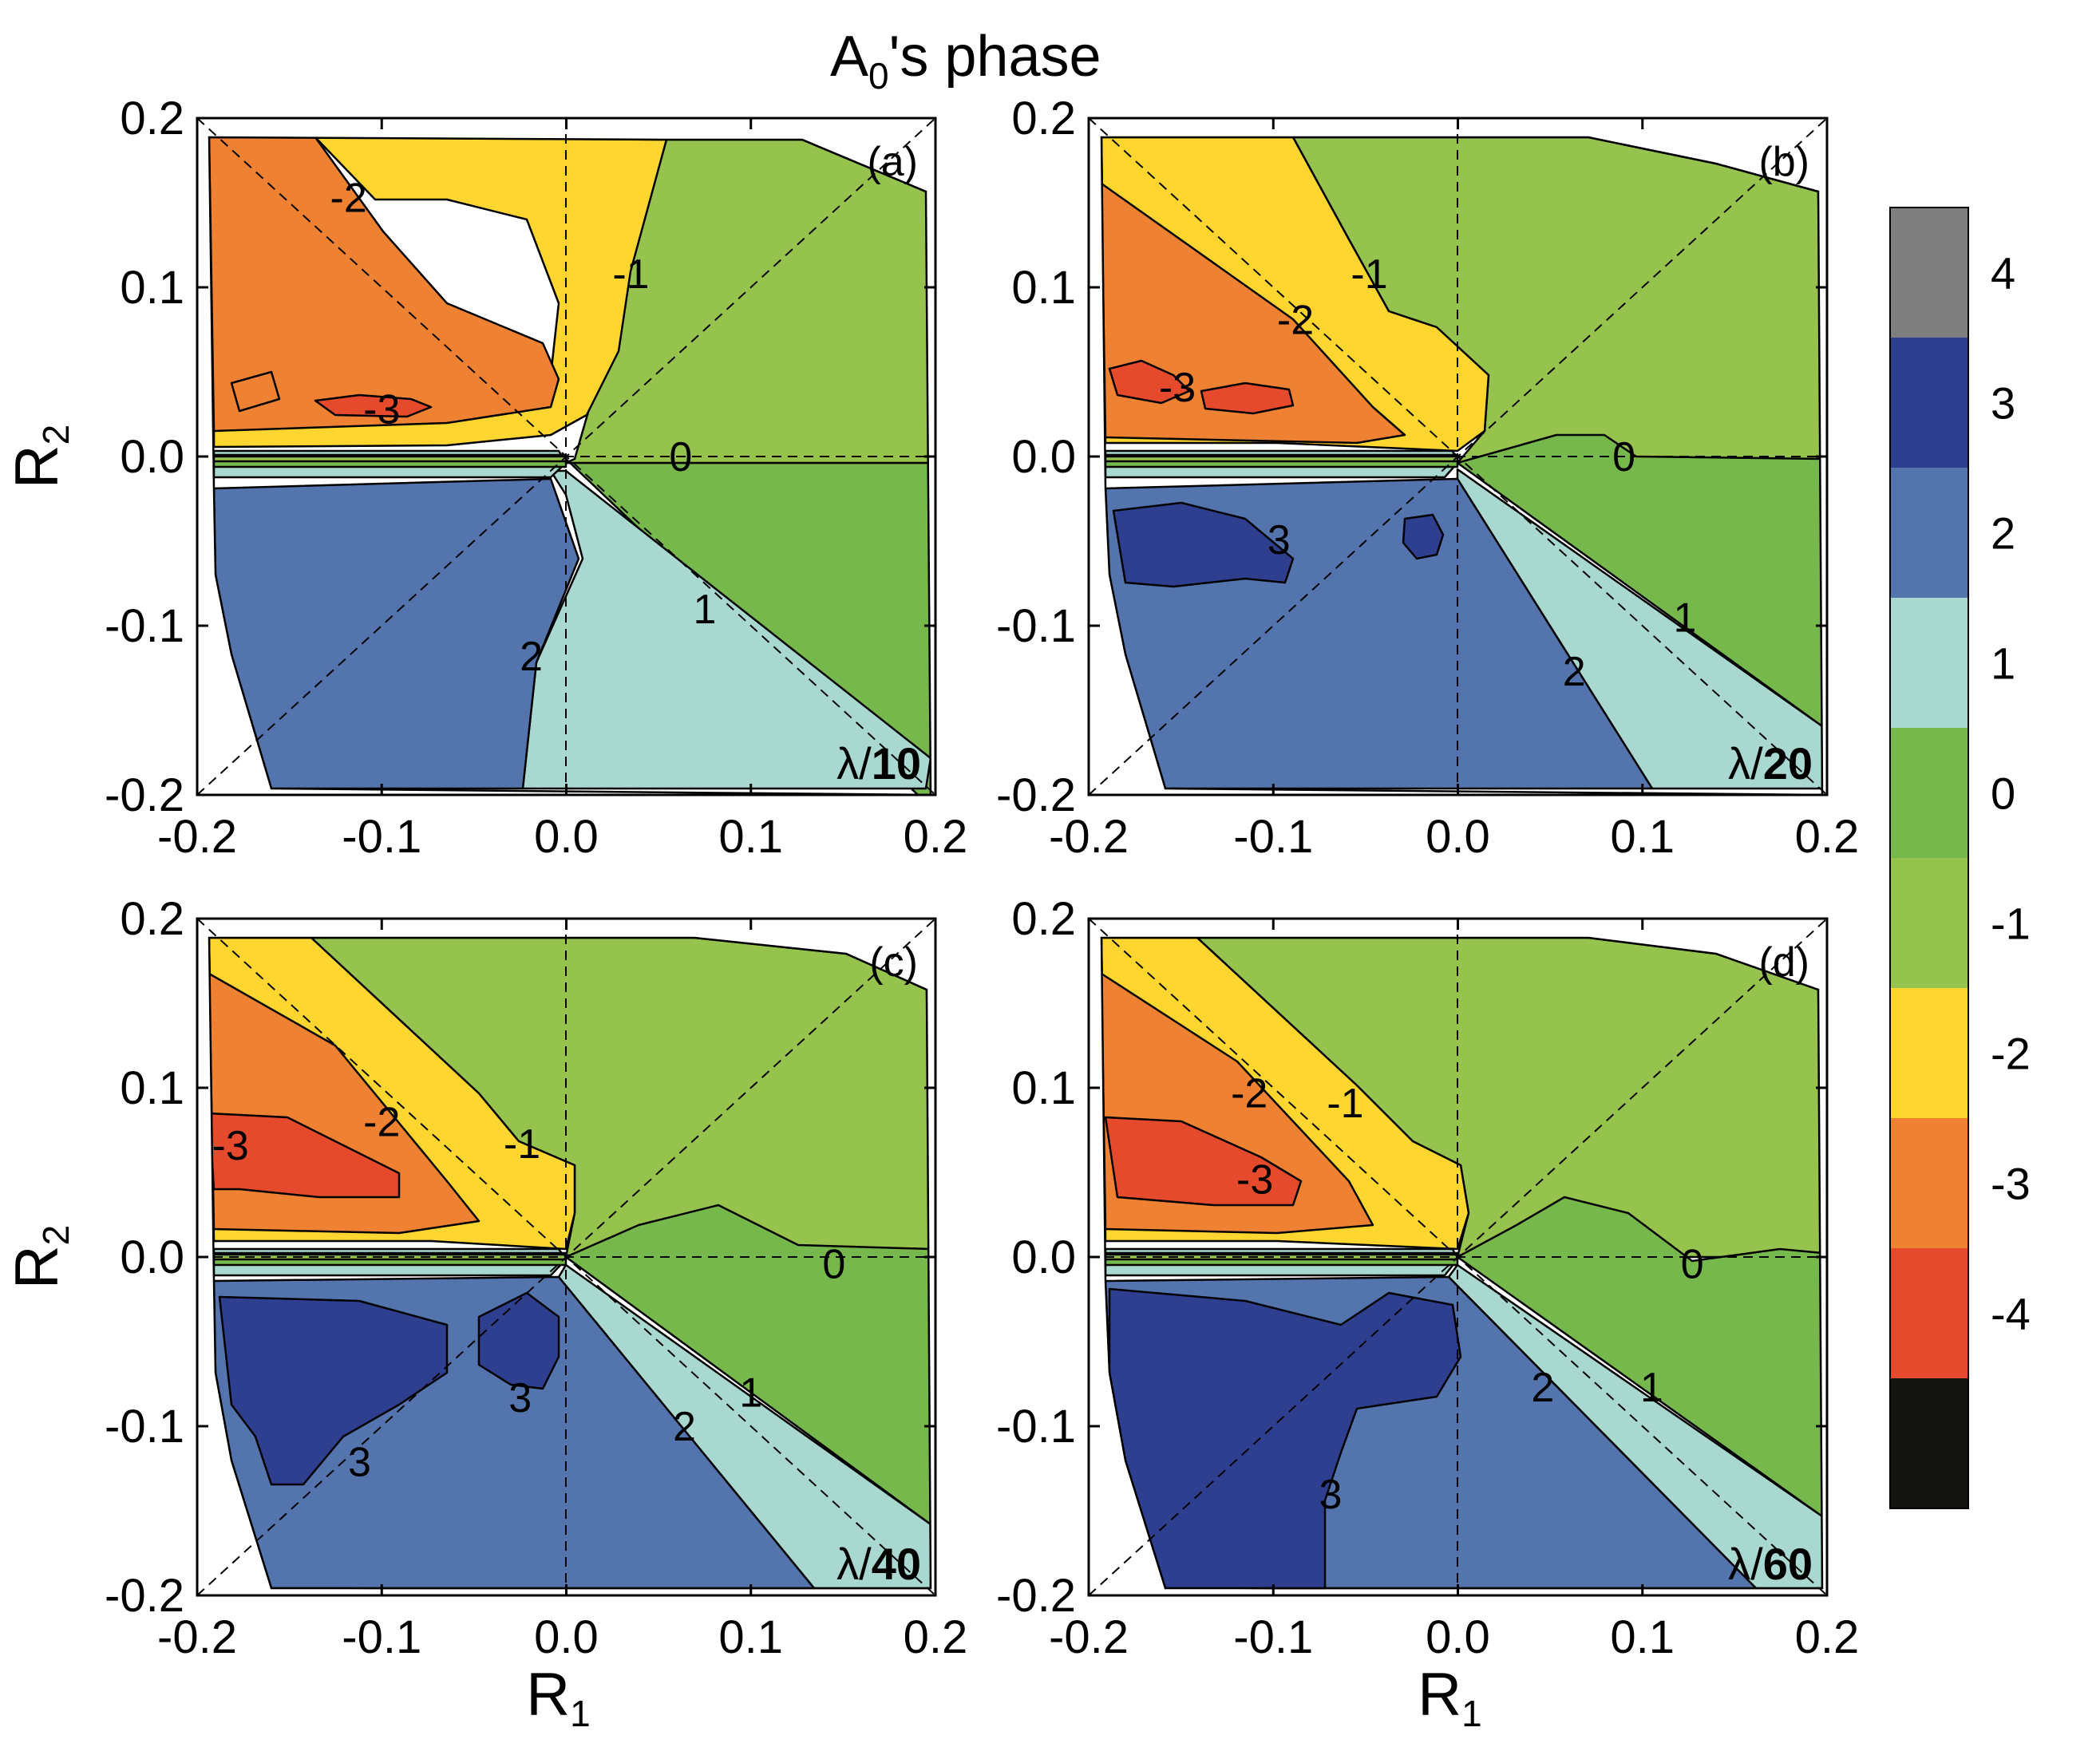 This screenshot has height=1759, width=2100. I want to click on contour-label-a: -2, so click(348, 199).